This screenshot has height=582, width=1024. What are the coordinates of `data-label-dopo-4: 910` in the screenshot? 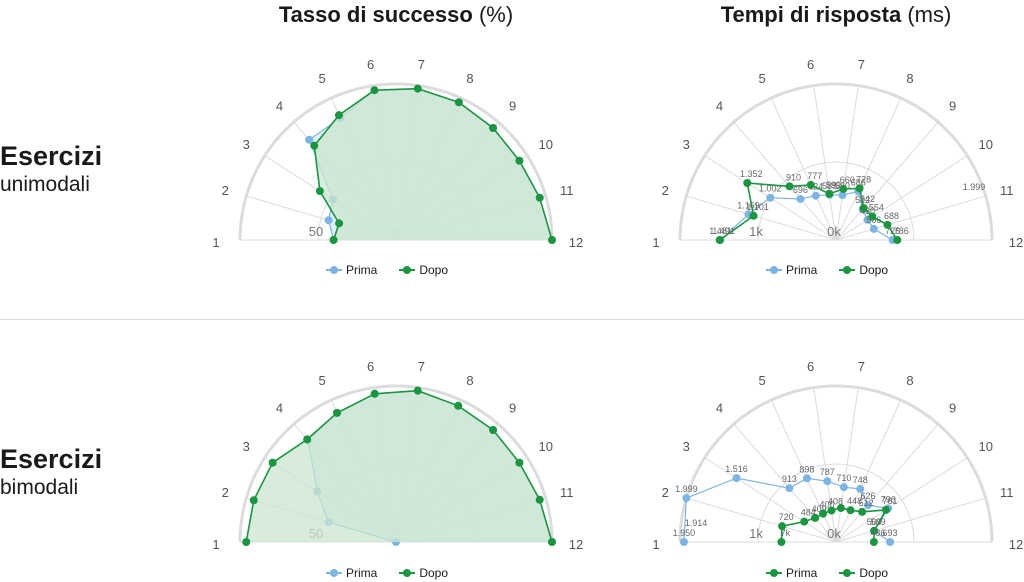 It's located at (793, 177).